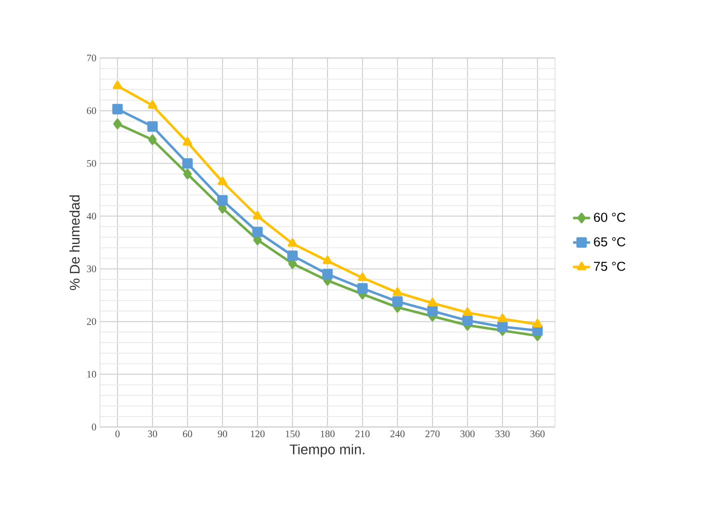 This screenshot has width=702, height=519. What do you see at coordinates (187, 434) in the screenshot?
I see `x-tick-label: 60` at bounding box center [187, 434].